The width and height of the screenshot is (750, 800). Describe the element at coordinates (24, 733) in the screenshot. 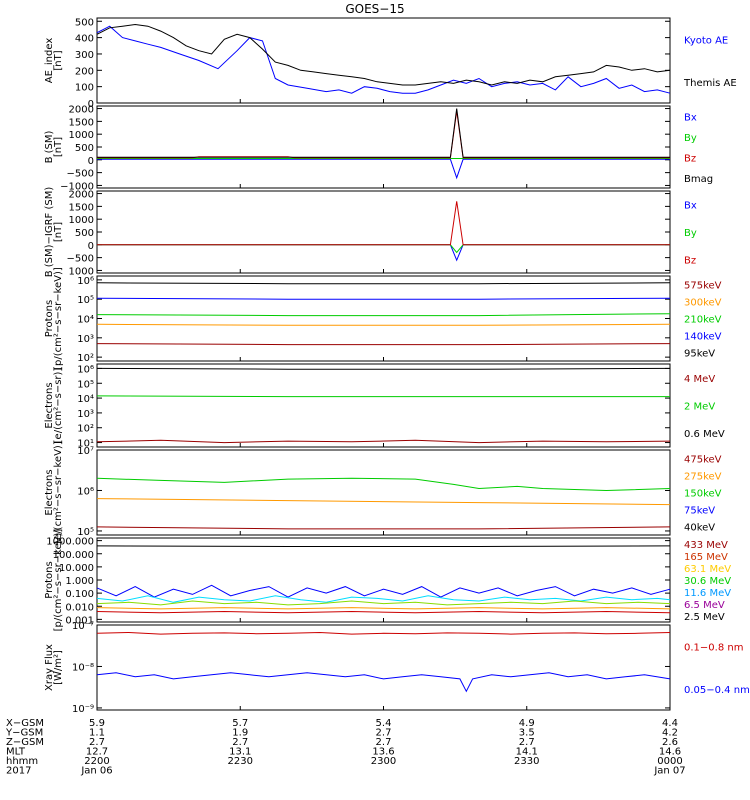

I see `x-axis-row-label: Y−GSM` at that location.